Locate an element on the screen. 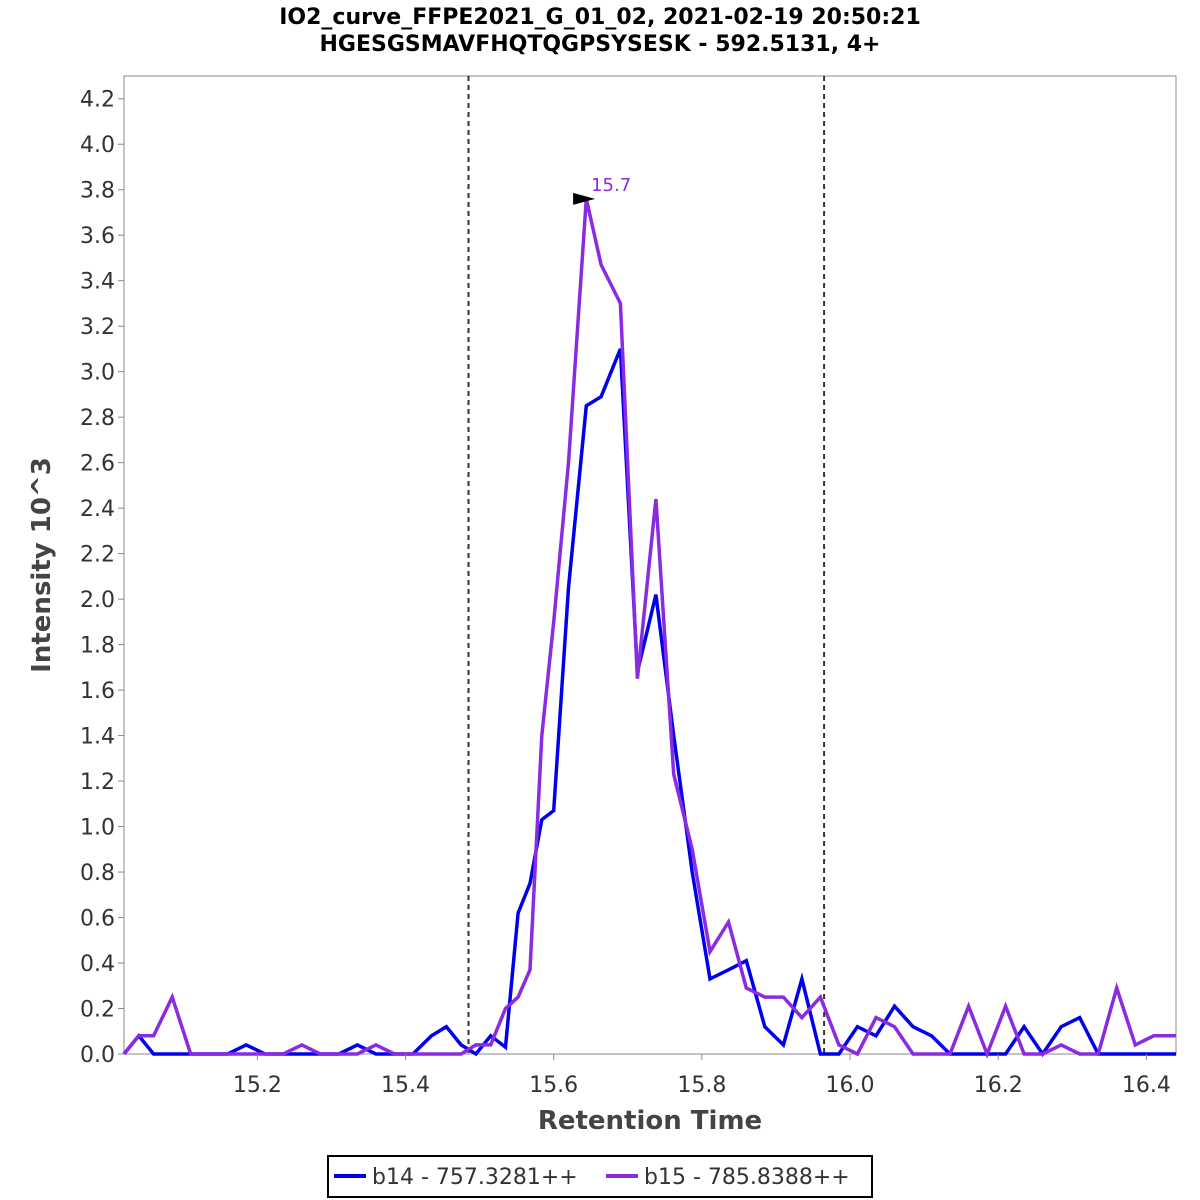 This screenshot has width=1200, height=1200. y-tick-label: 2.8 is located at coordinates (97, 418).